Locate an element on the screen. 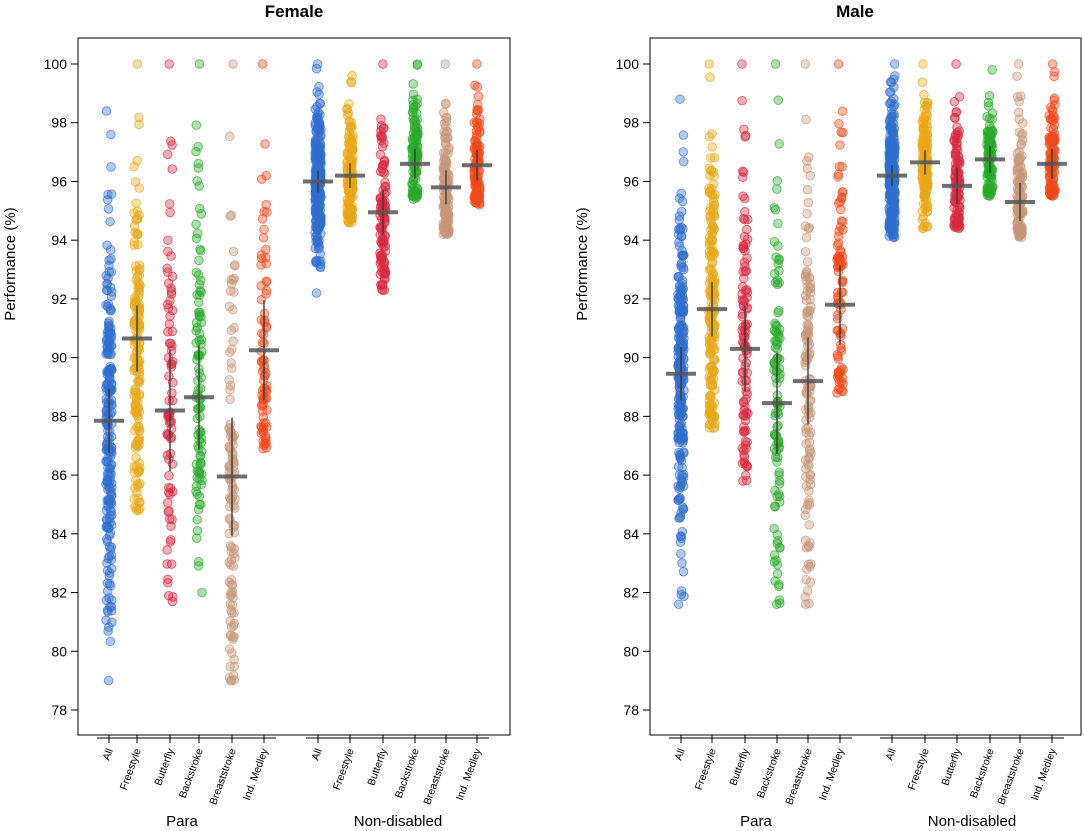  category-label: All is located at coordinates (108, 754).